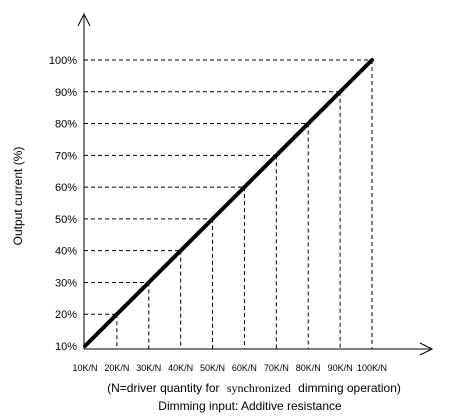 The width and height of the screenshot is (457, 417). I want to click on x-tick-label: 20K/N, so click(116, 368).